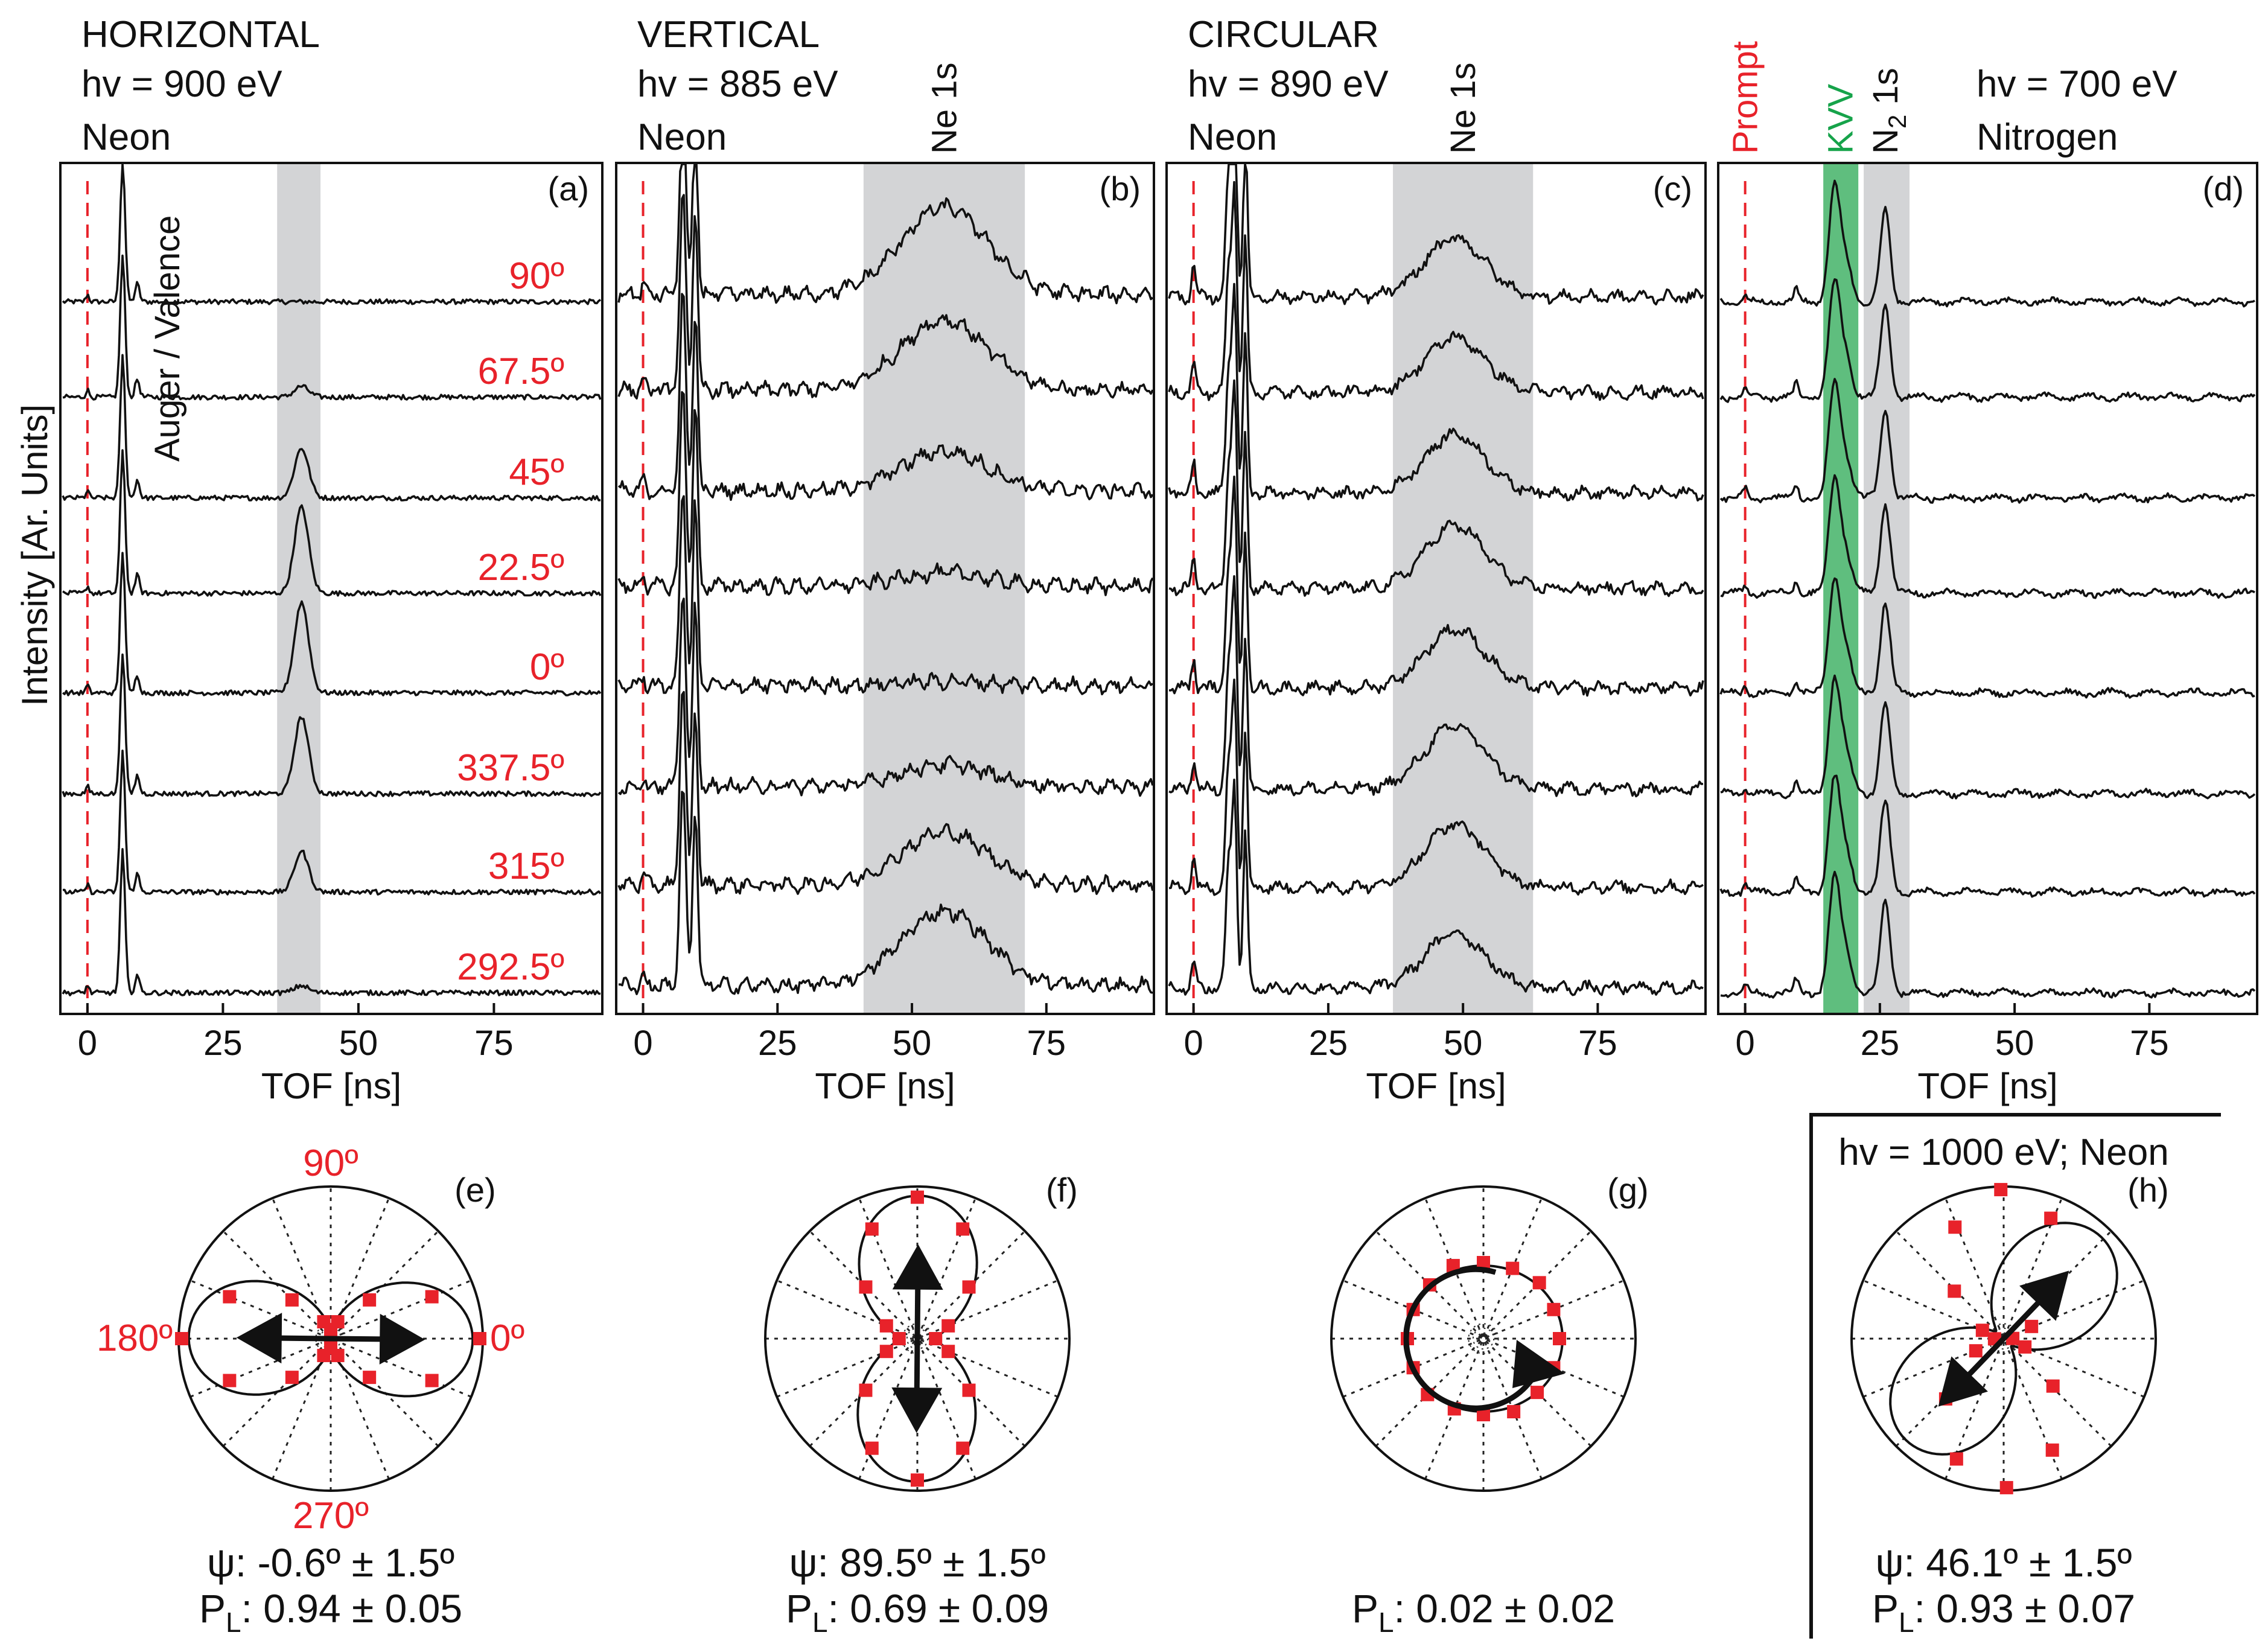  I want to click on angle-label-4: 0º, so click(547, 667).